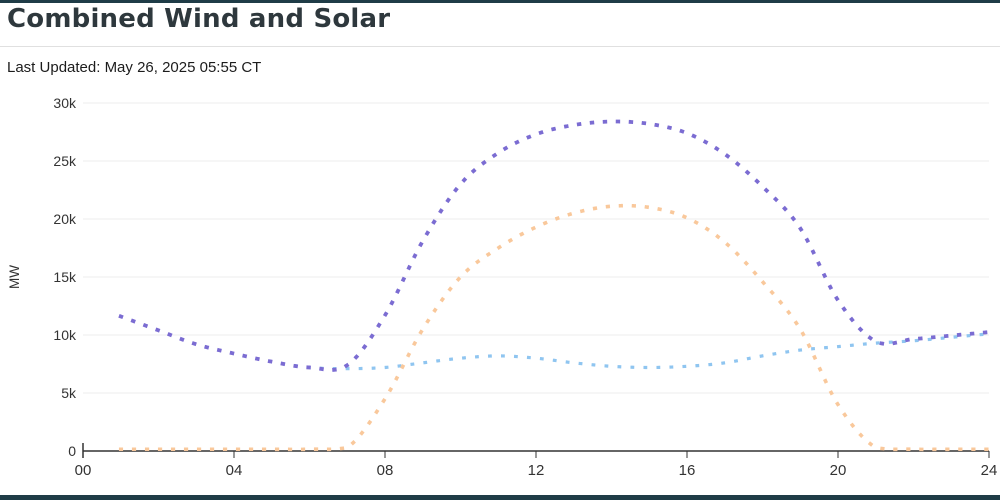  I want to click on y-axis-title: MW, so click(14, 277).